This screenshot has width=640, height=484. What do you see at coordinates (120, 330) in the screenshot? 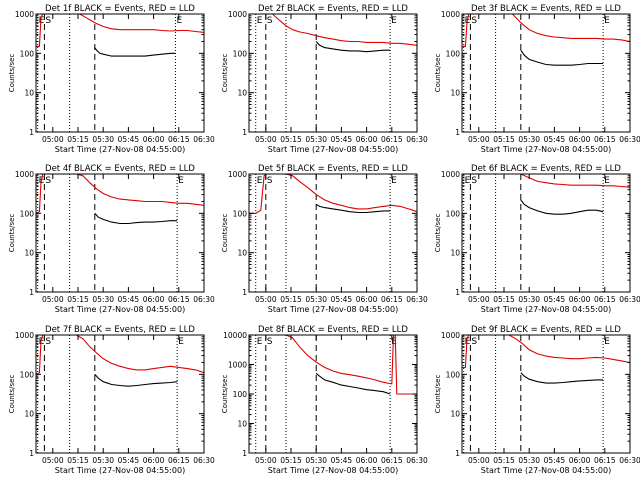
I see `chart-title: Det 7f BLACK = Events, RED = LLD` at bounding box center [120, 330].